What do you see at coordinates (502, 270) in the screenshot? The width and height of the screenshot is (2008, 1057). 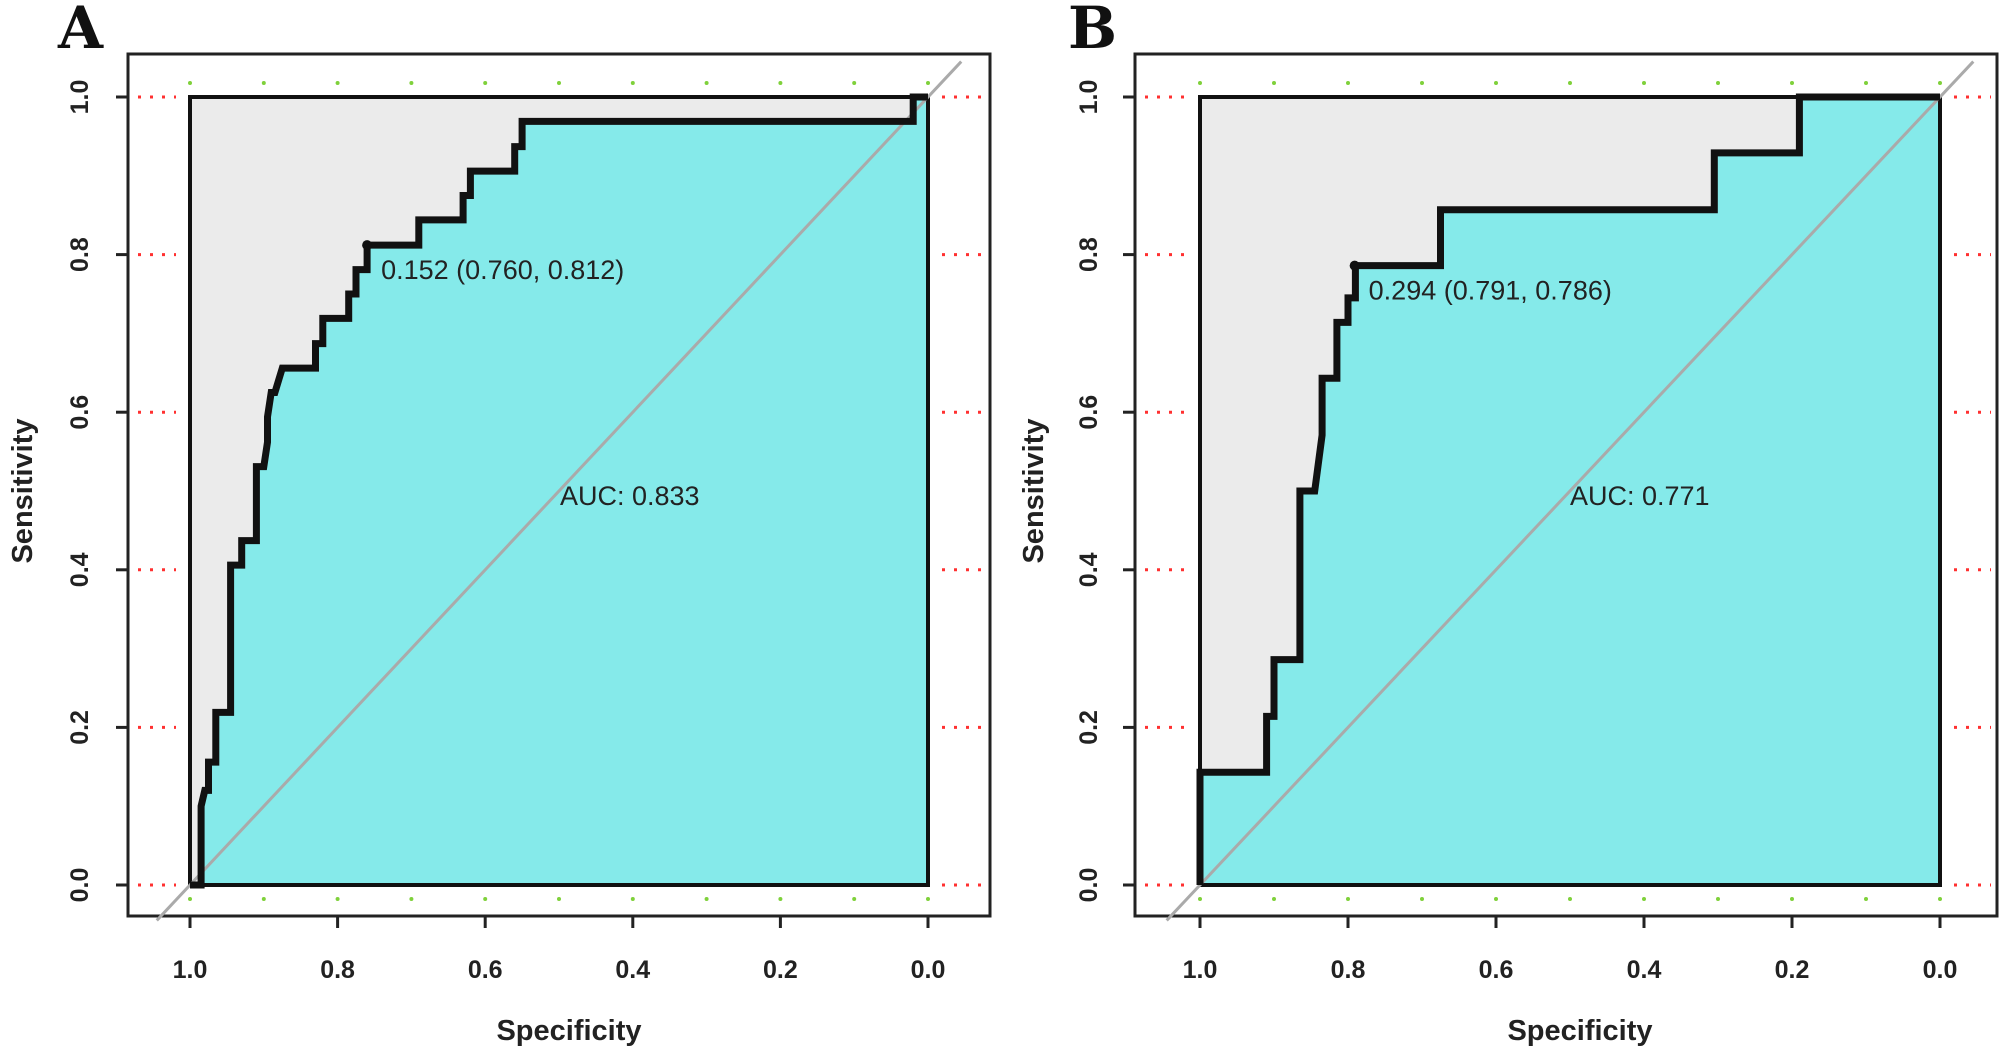 I see `best-threshold-label: 0.152 (0.760, 0.812)` at bounding box center [502, 270].